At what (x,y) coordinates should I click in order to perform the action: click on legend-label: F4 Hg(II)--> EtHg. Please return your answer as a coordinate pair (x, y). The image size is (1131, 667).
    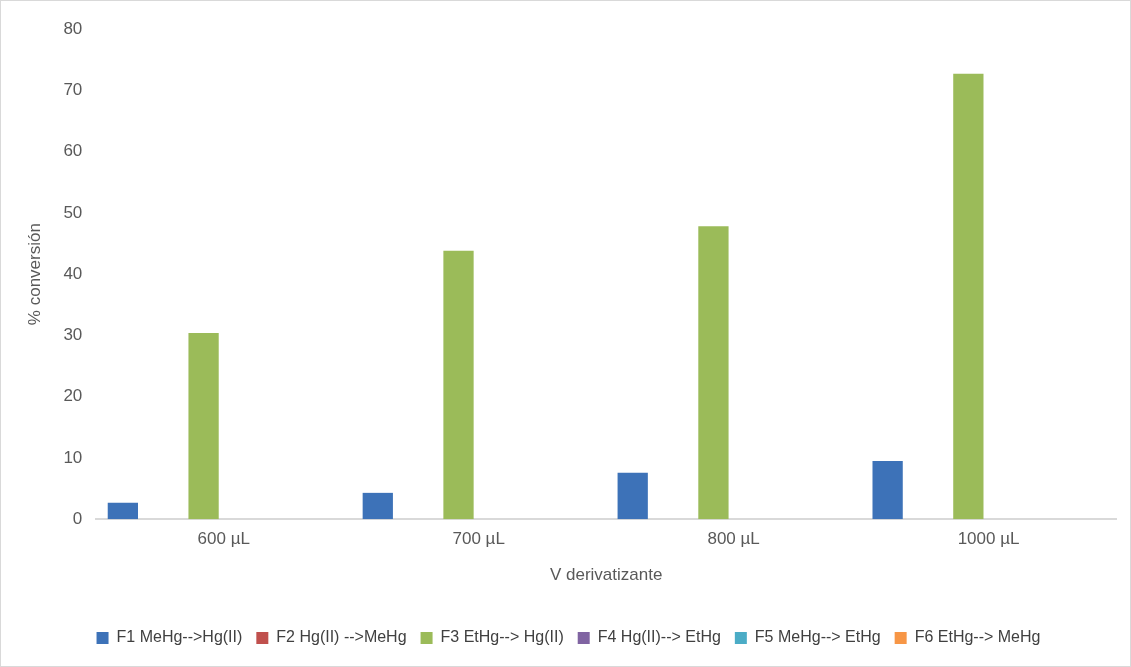
    Looking at the image, I should click on (659, 637).